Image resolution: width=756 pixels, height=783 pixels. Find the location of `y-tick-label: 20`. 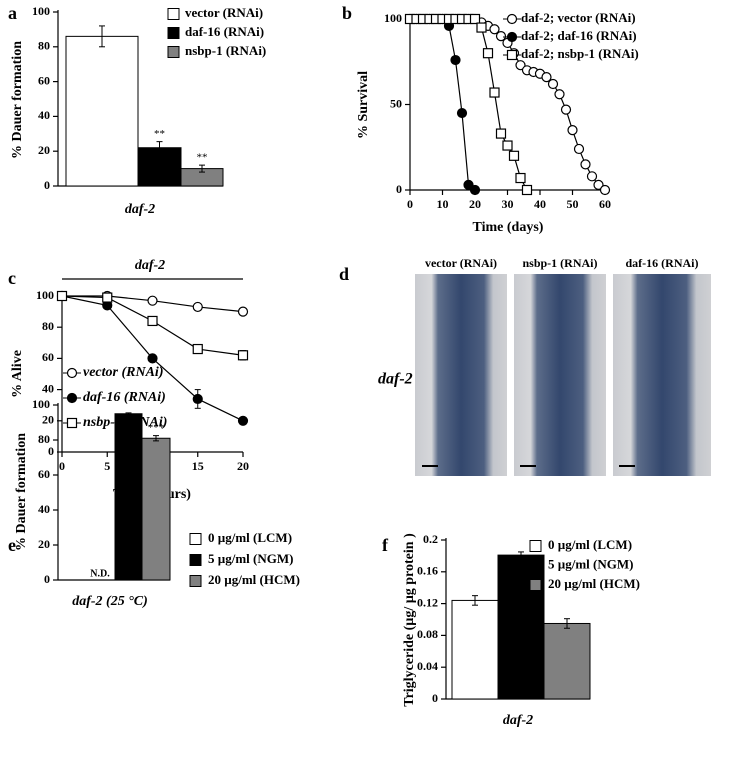

y-tick-label: 20 is located at coordinates (44, 544).